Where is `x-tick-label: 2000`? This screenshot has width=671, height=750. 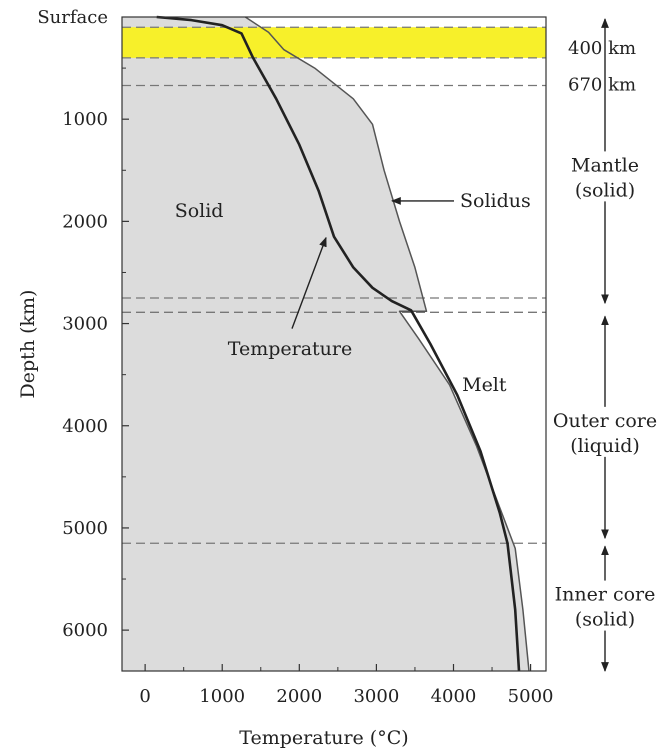 x-tick-label: 2000 is located at coordinates (299, 696).